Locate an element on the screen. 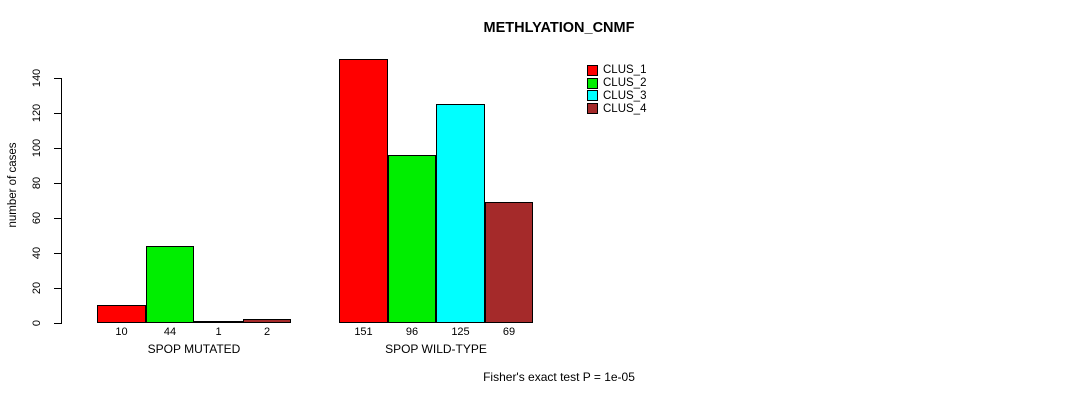  legend-item-clus_1: CLUS_1 is located at coordinates (616, 70).